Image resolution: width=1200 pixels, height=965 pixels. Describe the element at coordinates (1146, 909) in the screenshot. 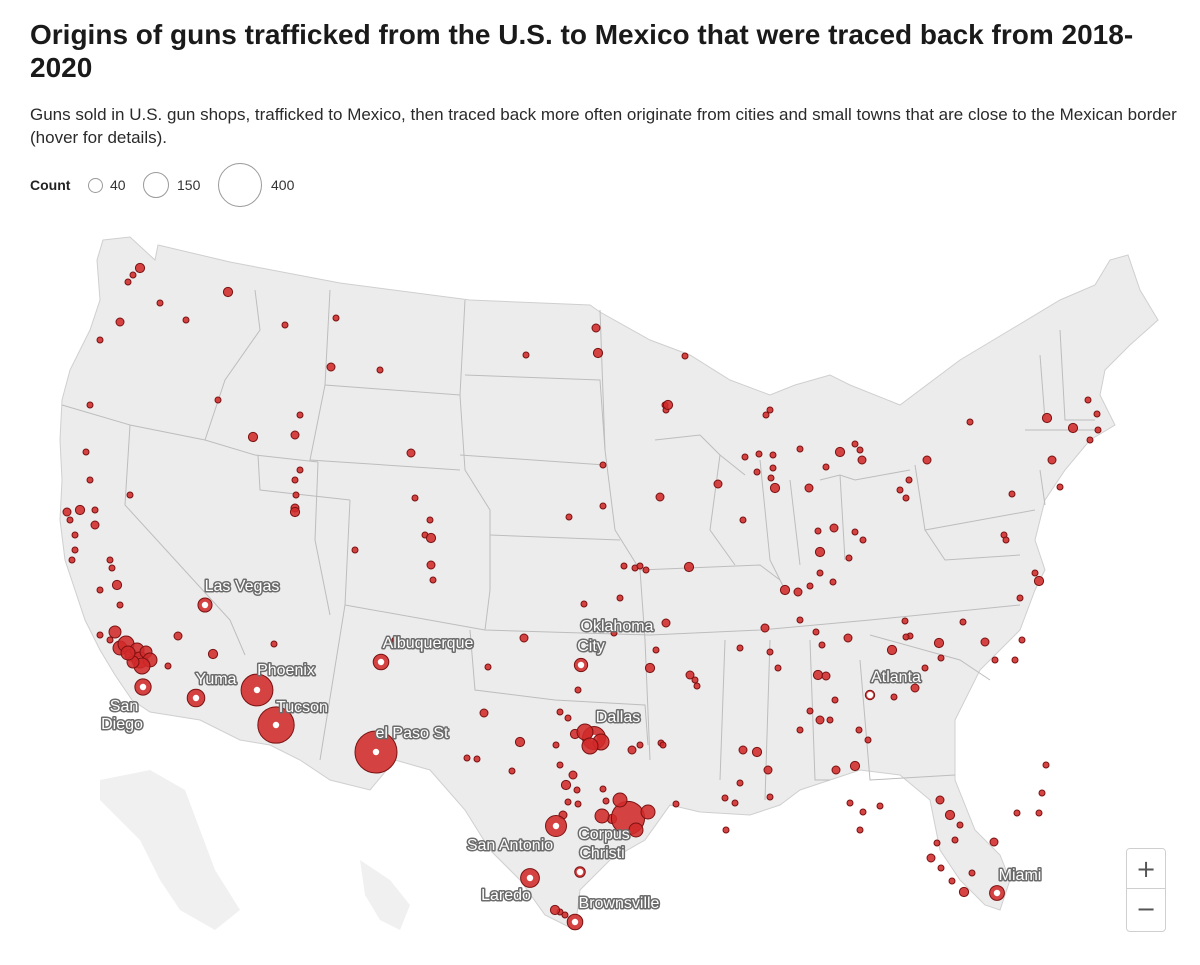

I see `zoom-out-button: −` at that location.